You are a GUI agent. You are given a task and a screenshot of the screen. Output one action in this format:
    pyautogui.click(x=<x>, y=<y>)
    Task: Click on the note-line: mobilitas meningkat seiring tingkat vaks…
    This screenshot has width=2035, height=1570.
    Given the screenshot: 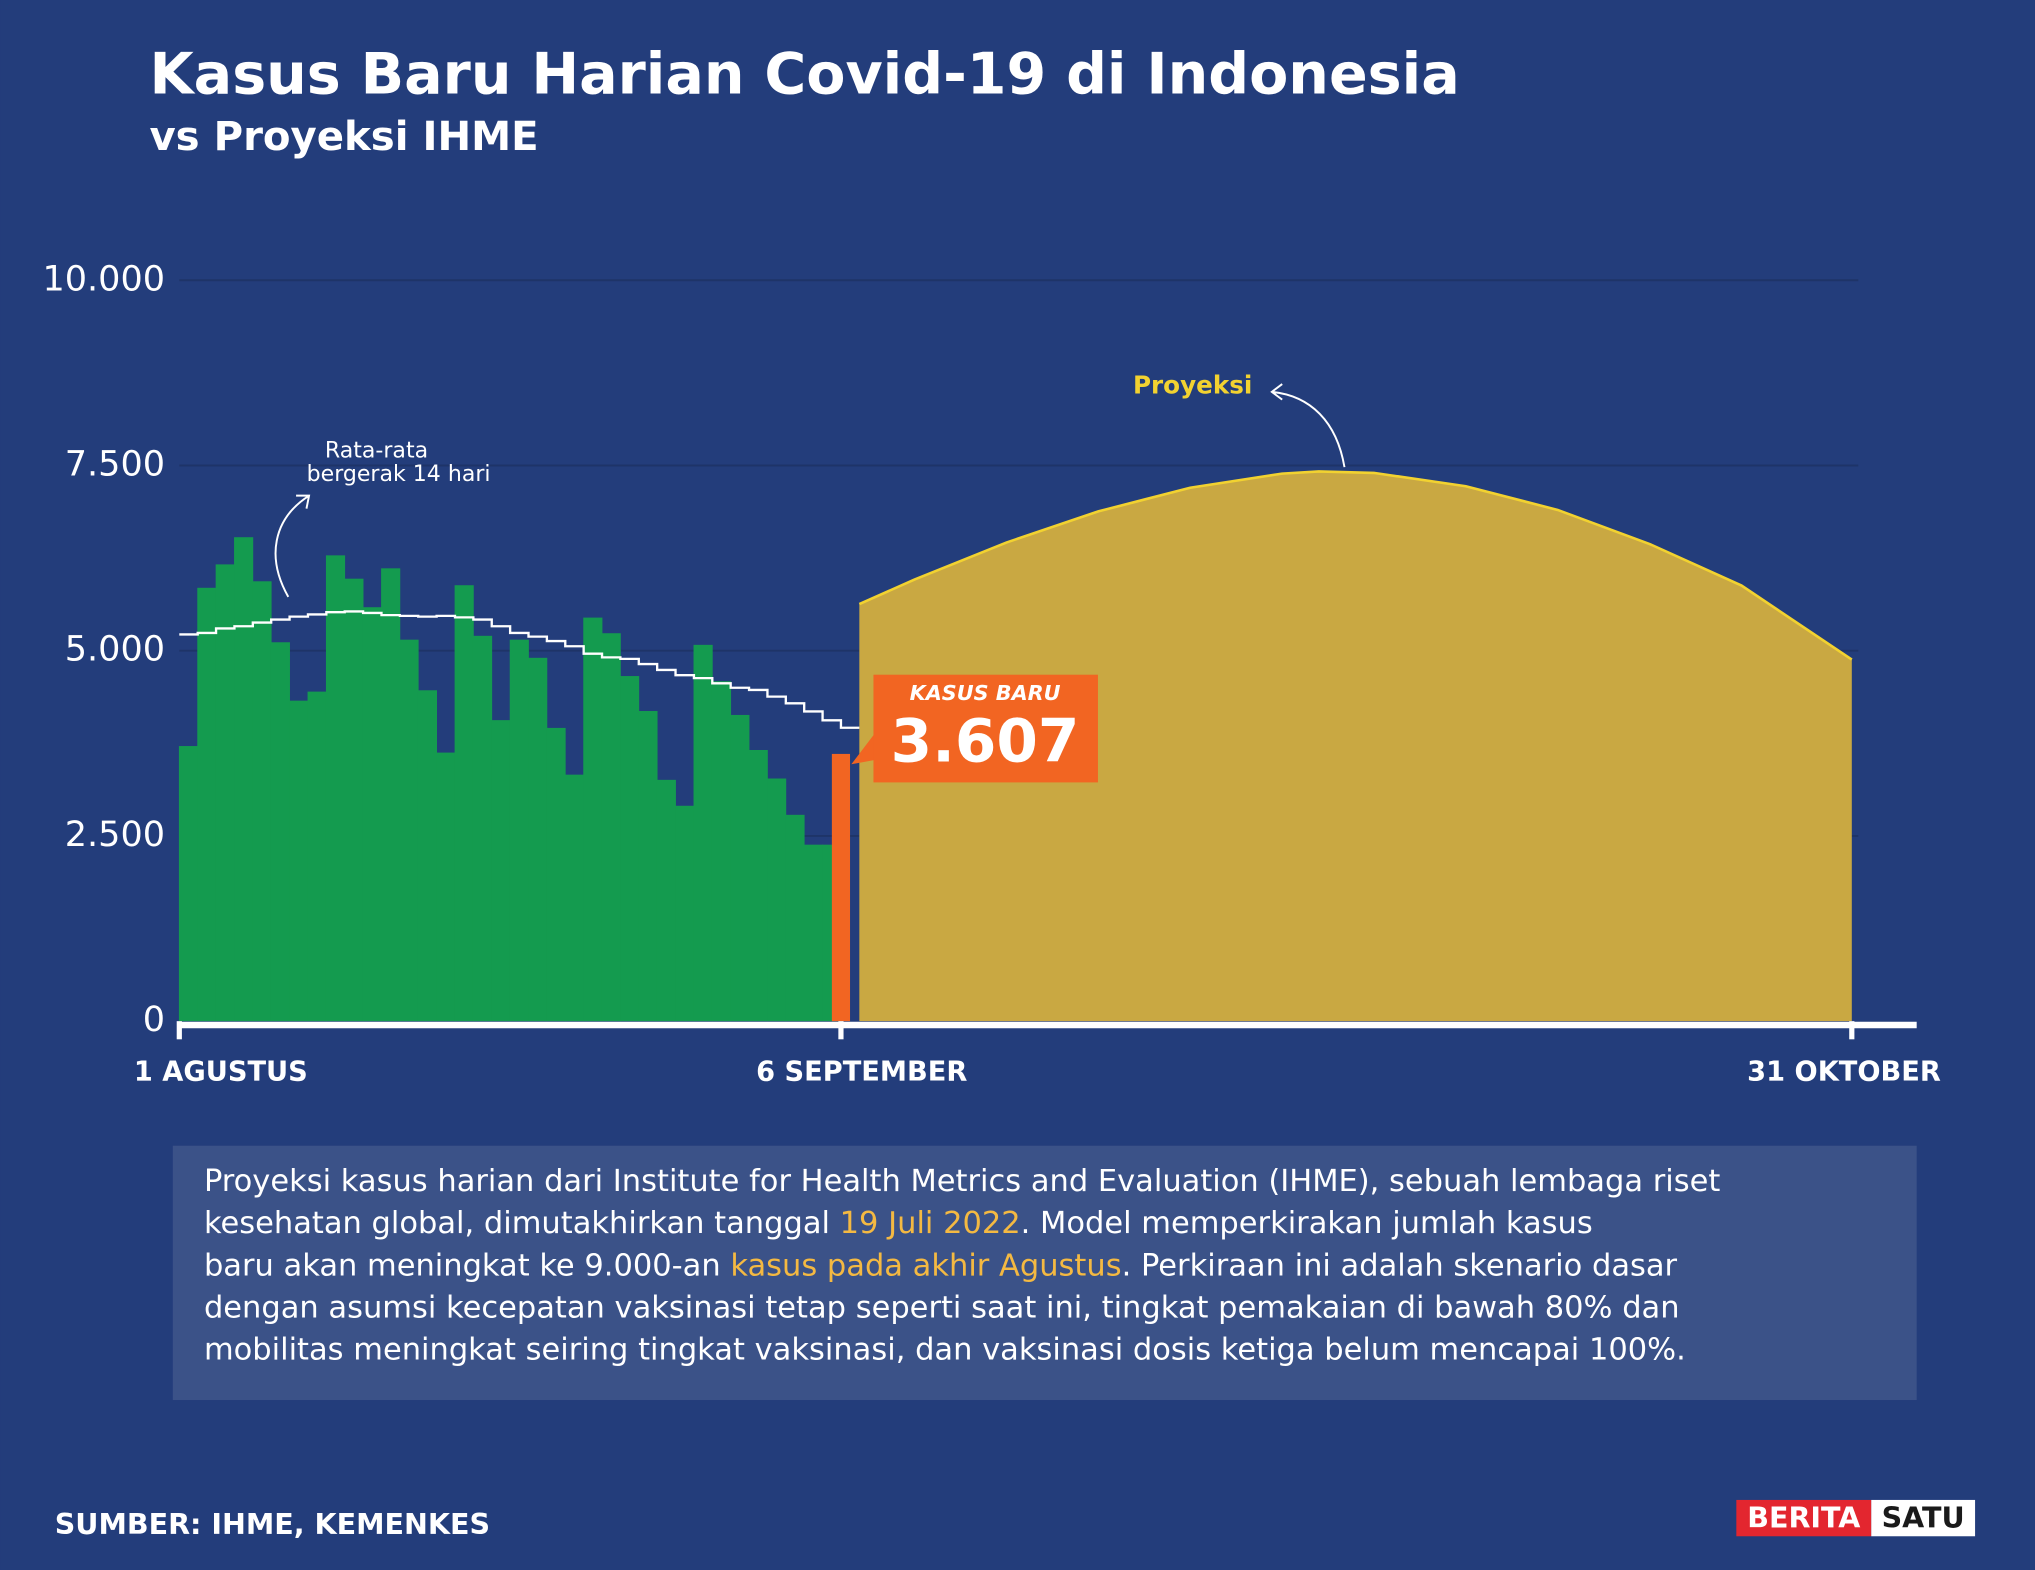 What is the action you would take?
    pyautogui.click(x=945, y=1349)
    